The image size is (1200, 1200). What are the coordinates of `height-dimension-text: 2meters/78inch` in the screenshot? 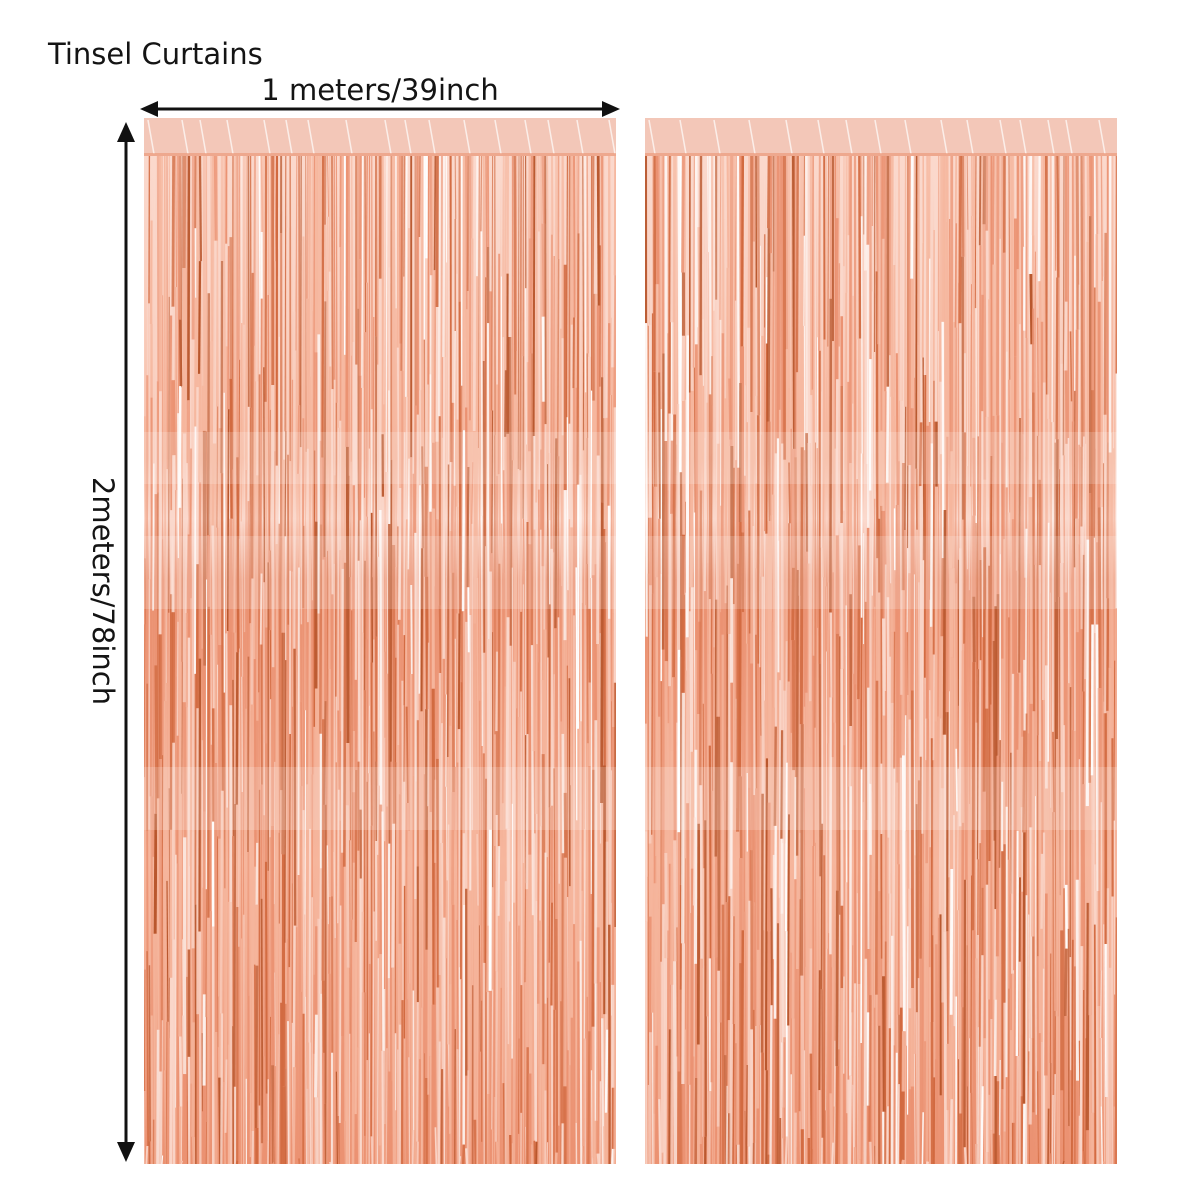 It's located at (103, 591).